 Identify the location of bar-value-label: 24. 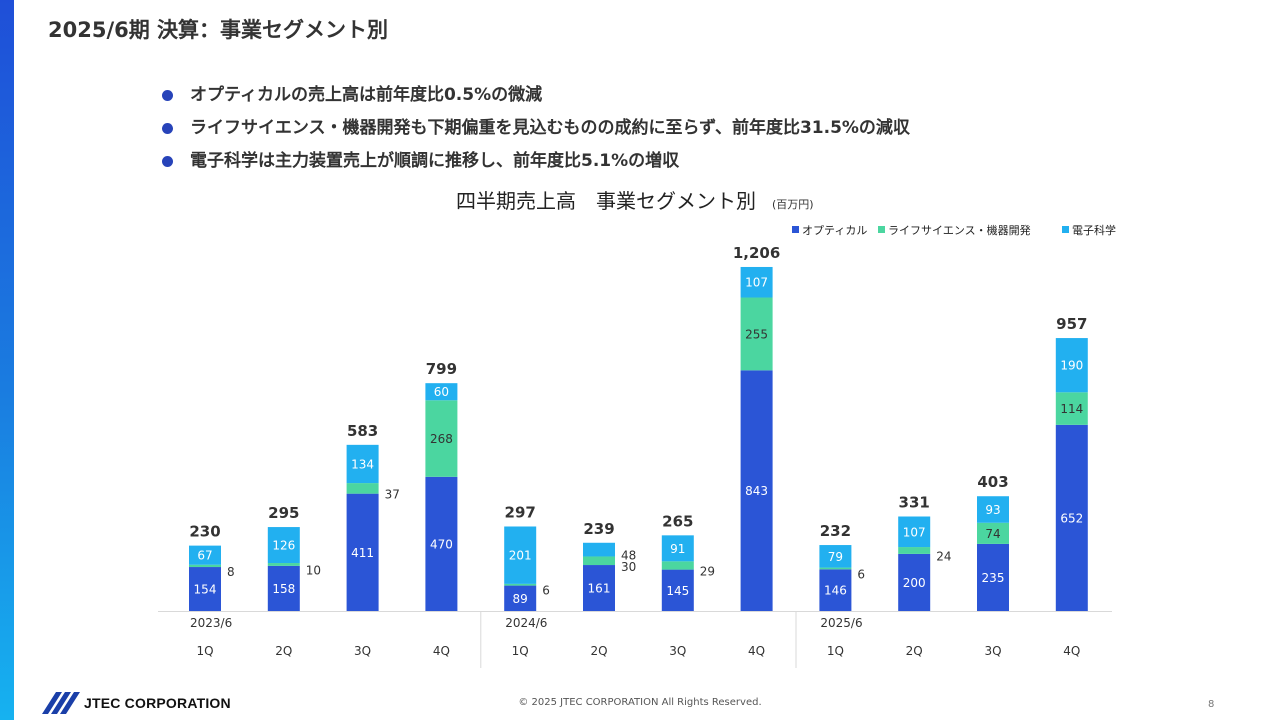
(943, 556).